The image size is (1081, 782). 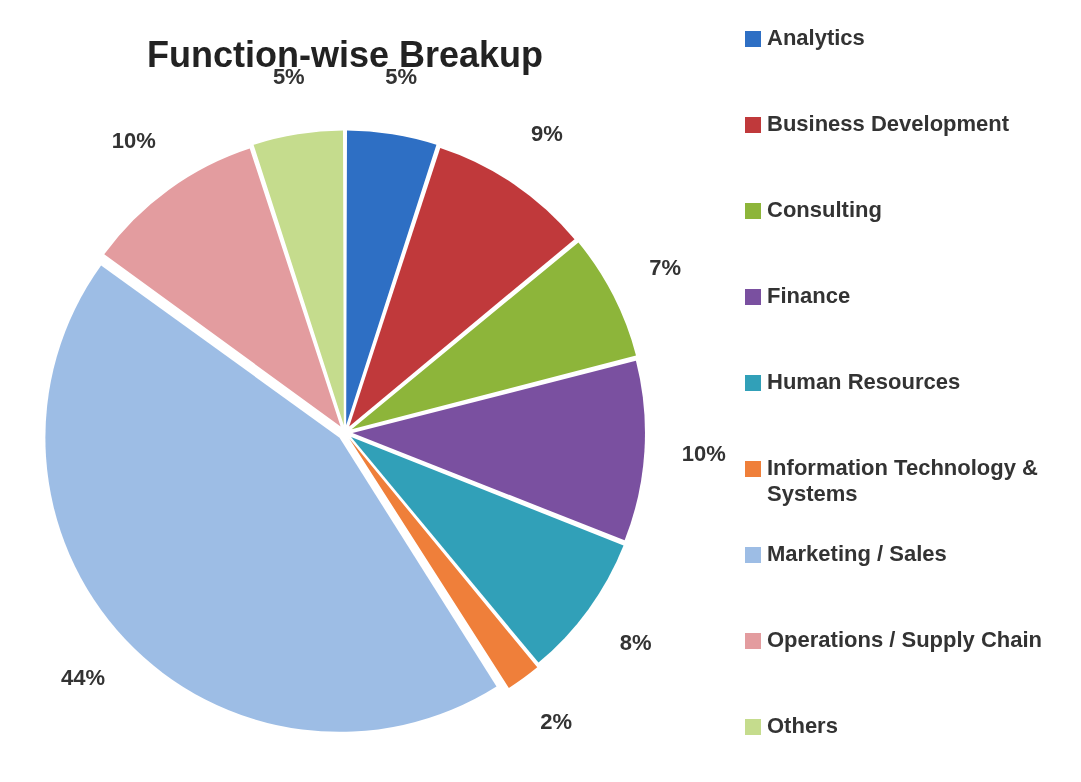 What do you see at coordinates (665, 268) in the screenshot?
I see `data-label: 7%` at bounding box center [665, 268].